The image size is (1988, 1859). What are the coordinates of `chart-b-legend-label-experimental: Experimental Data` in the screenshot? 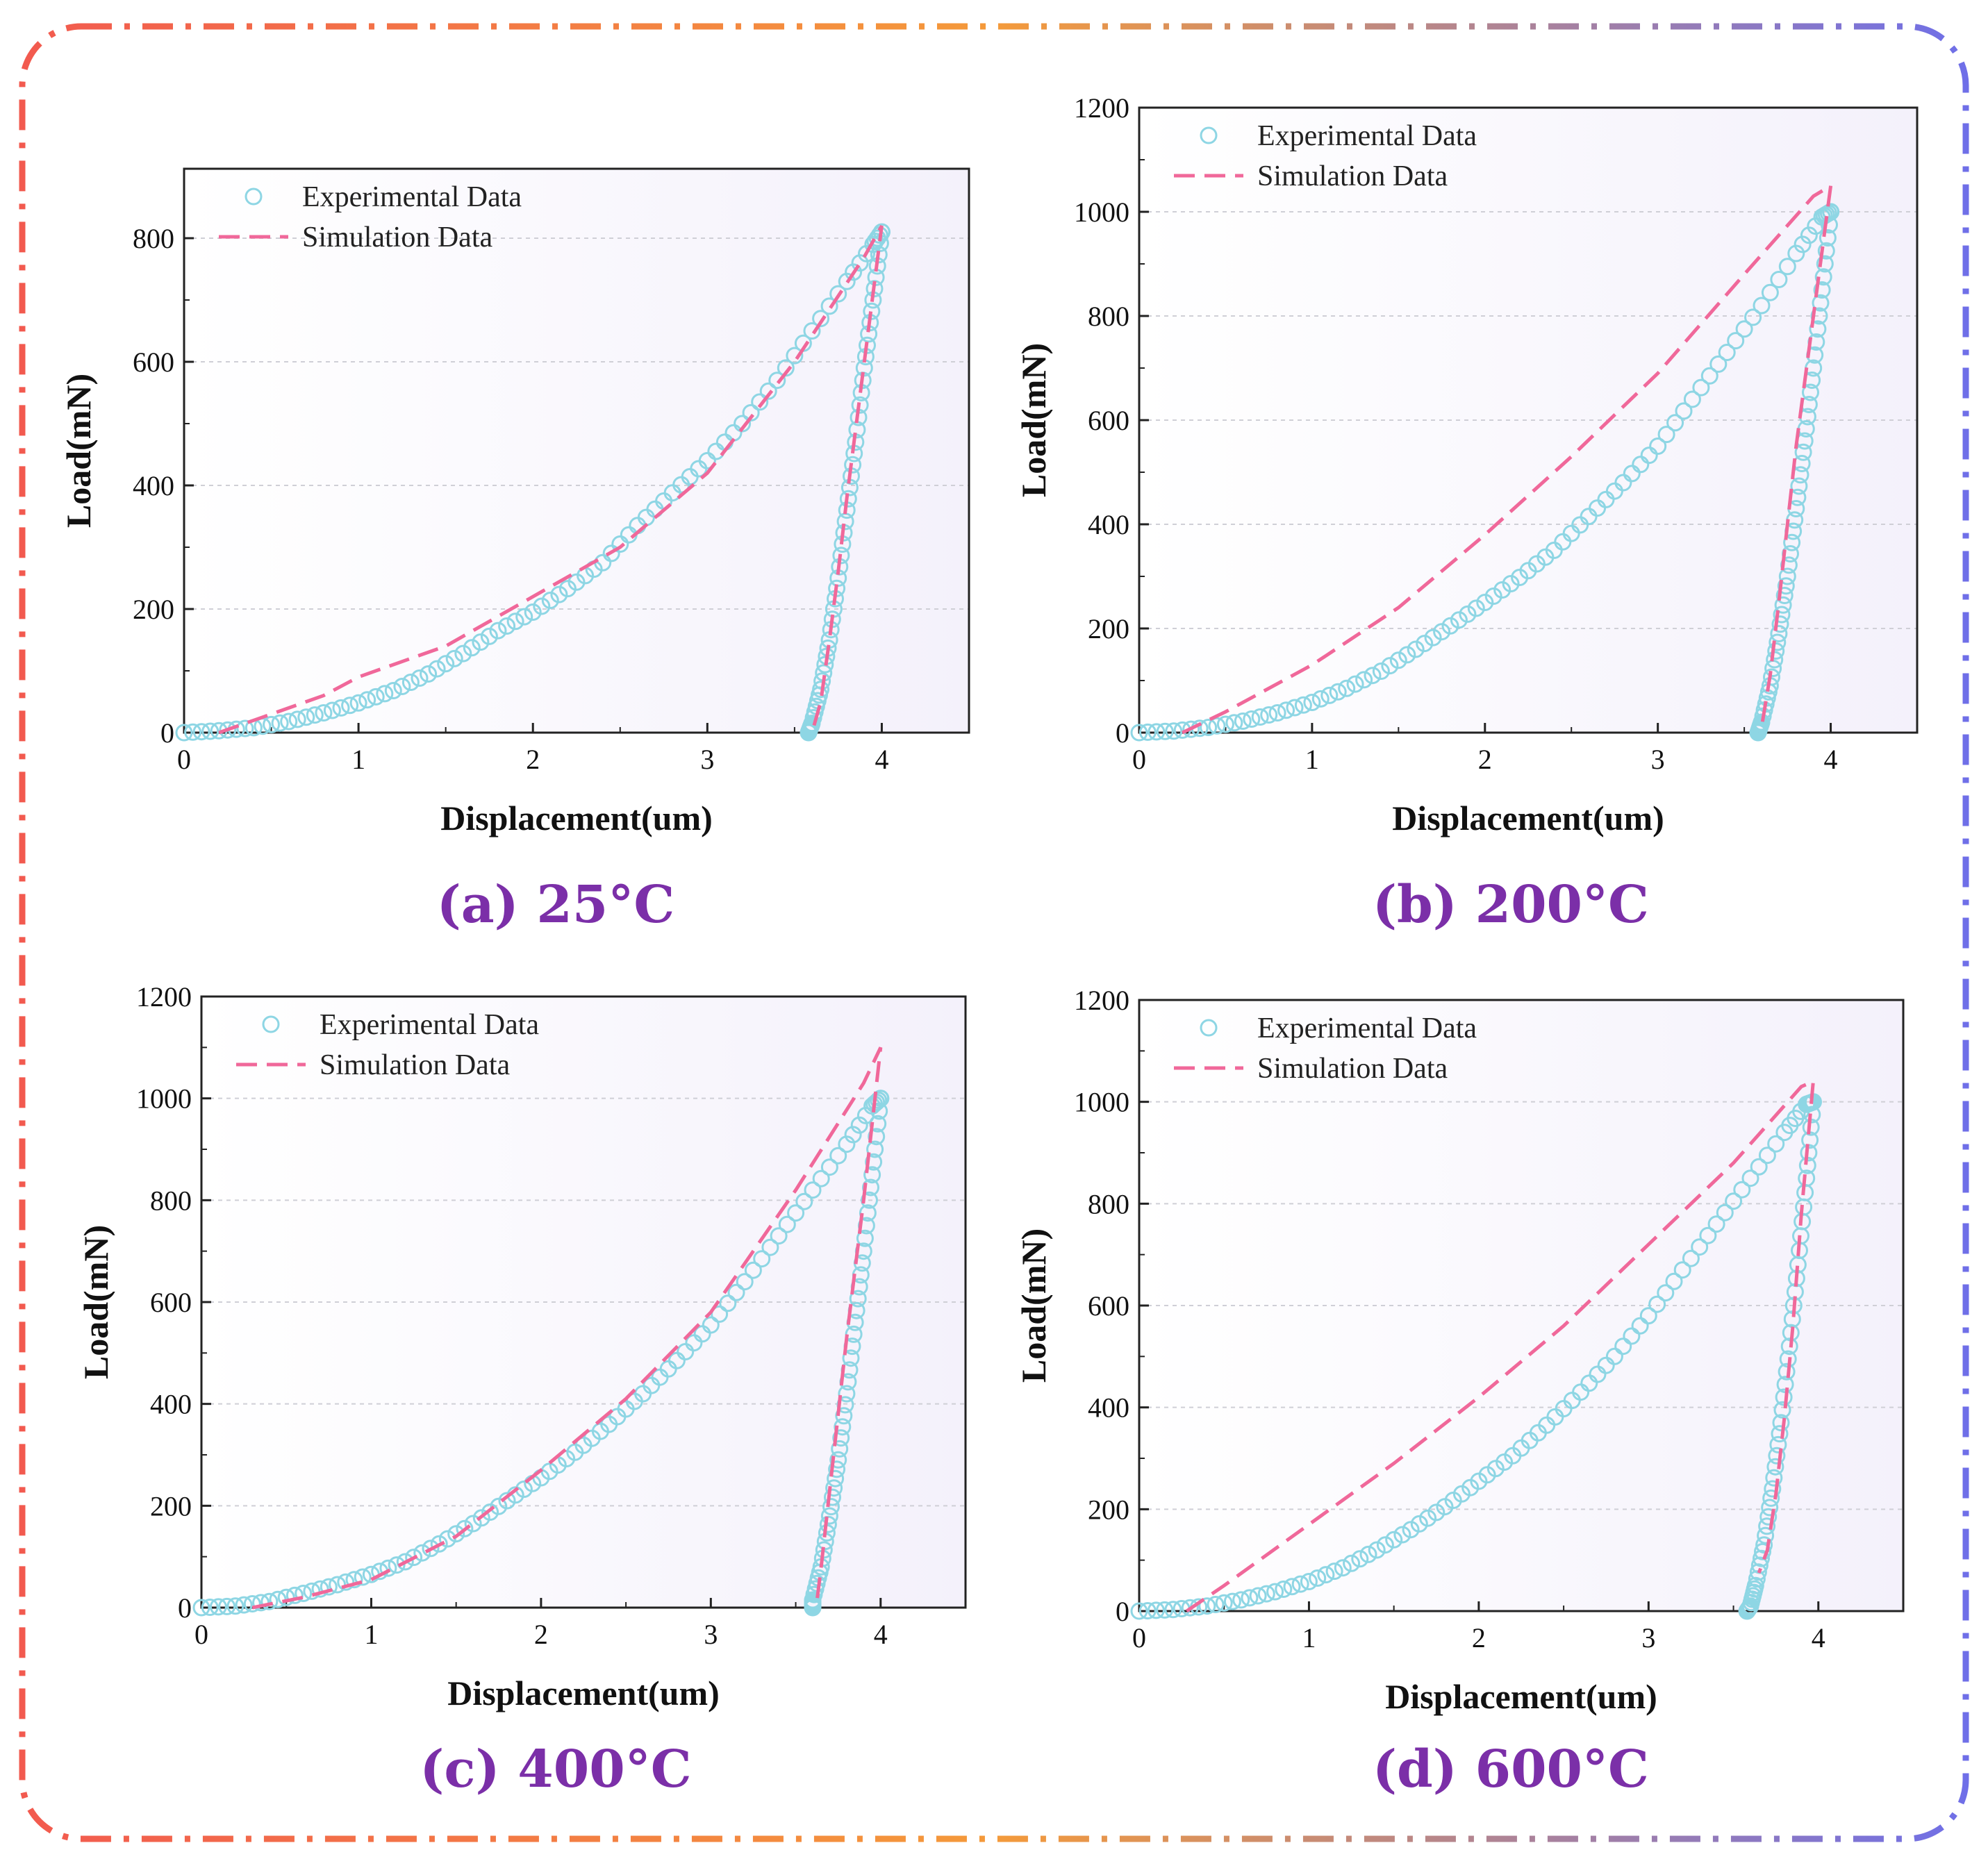 It's located at (1367, 136).